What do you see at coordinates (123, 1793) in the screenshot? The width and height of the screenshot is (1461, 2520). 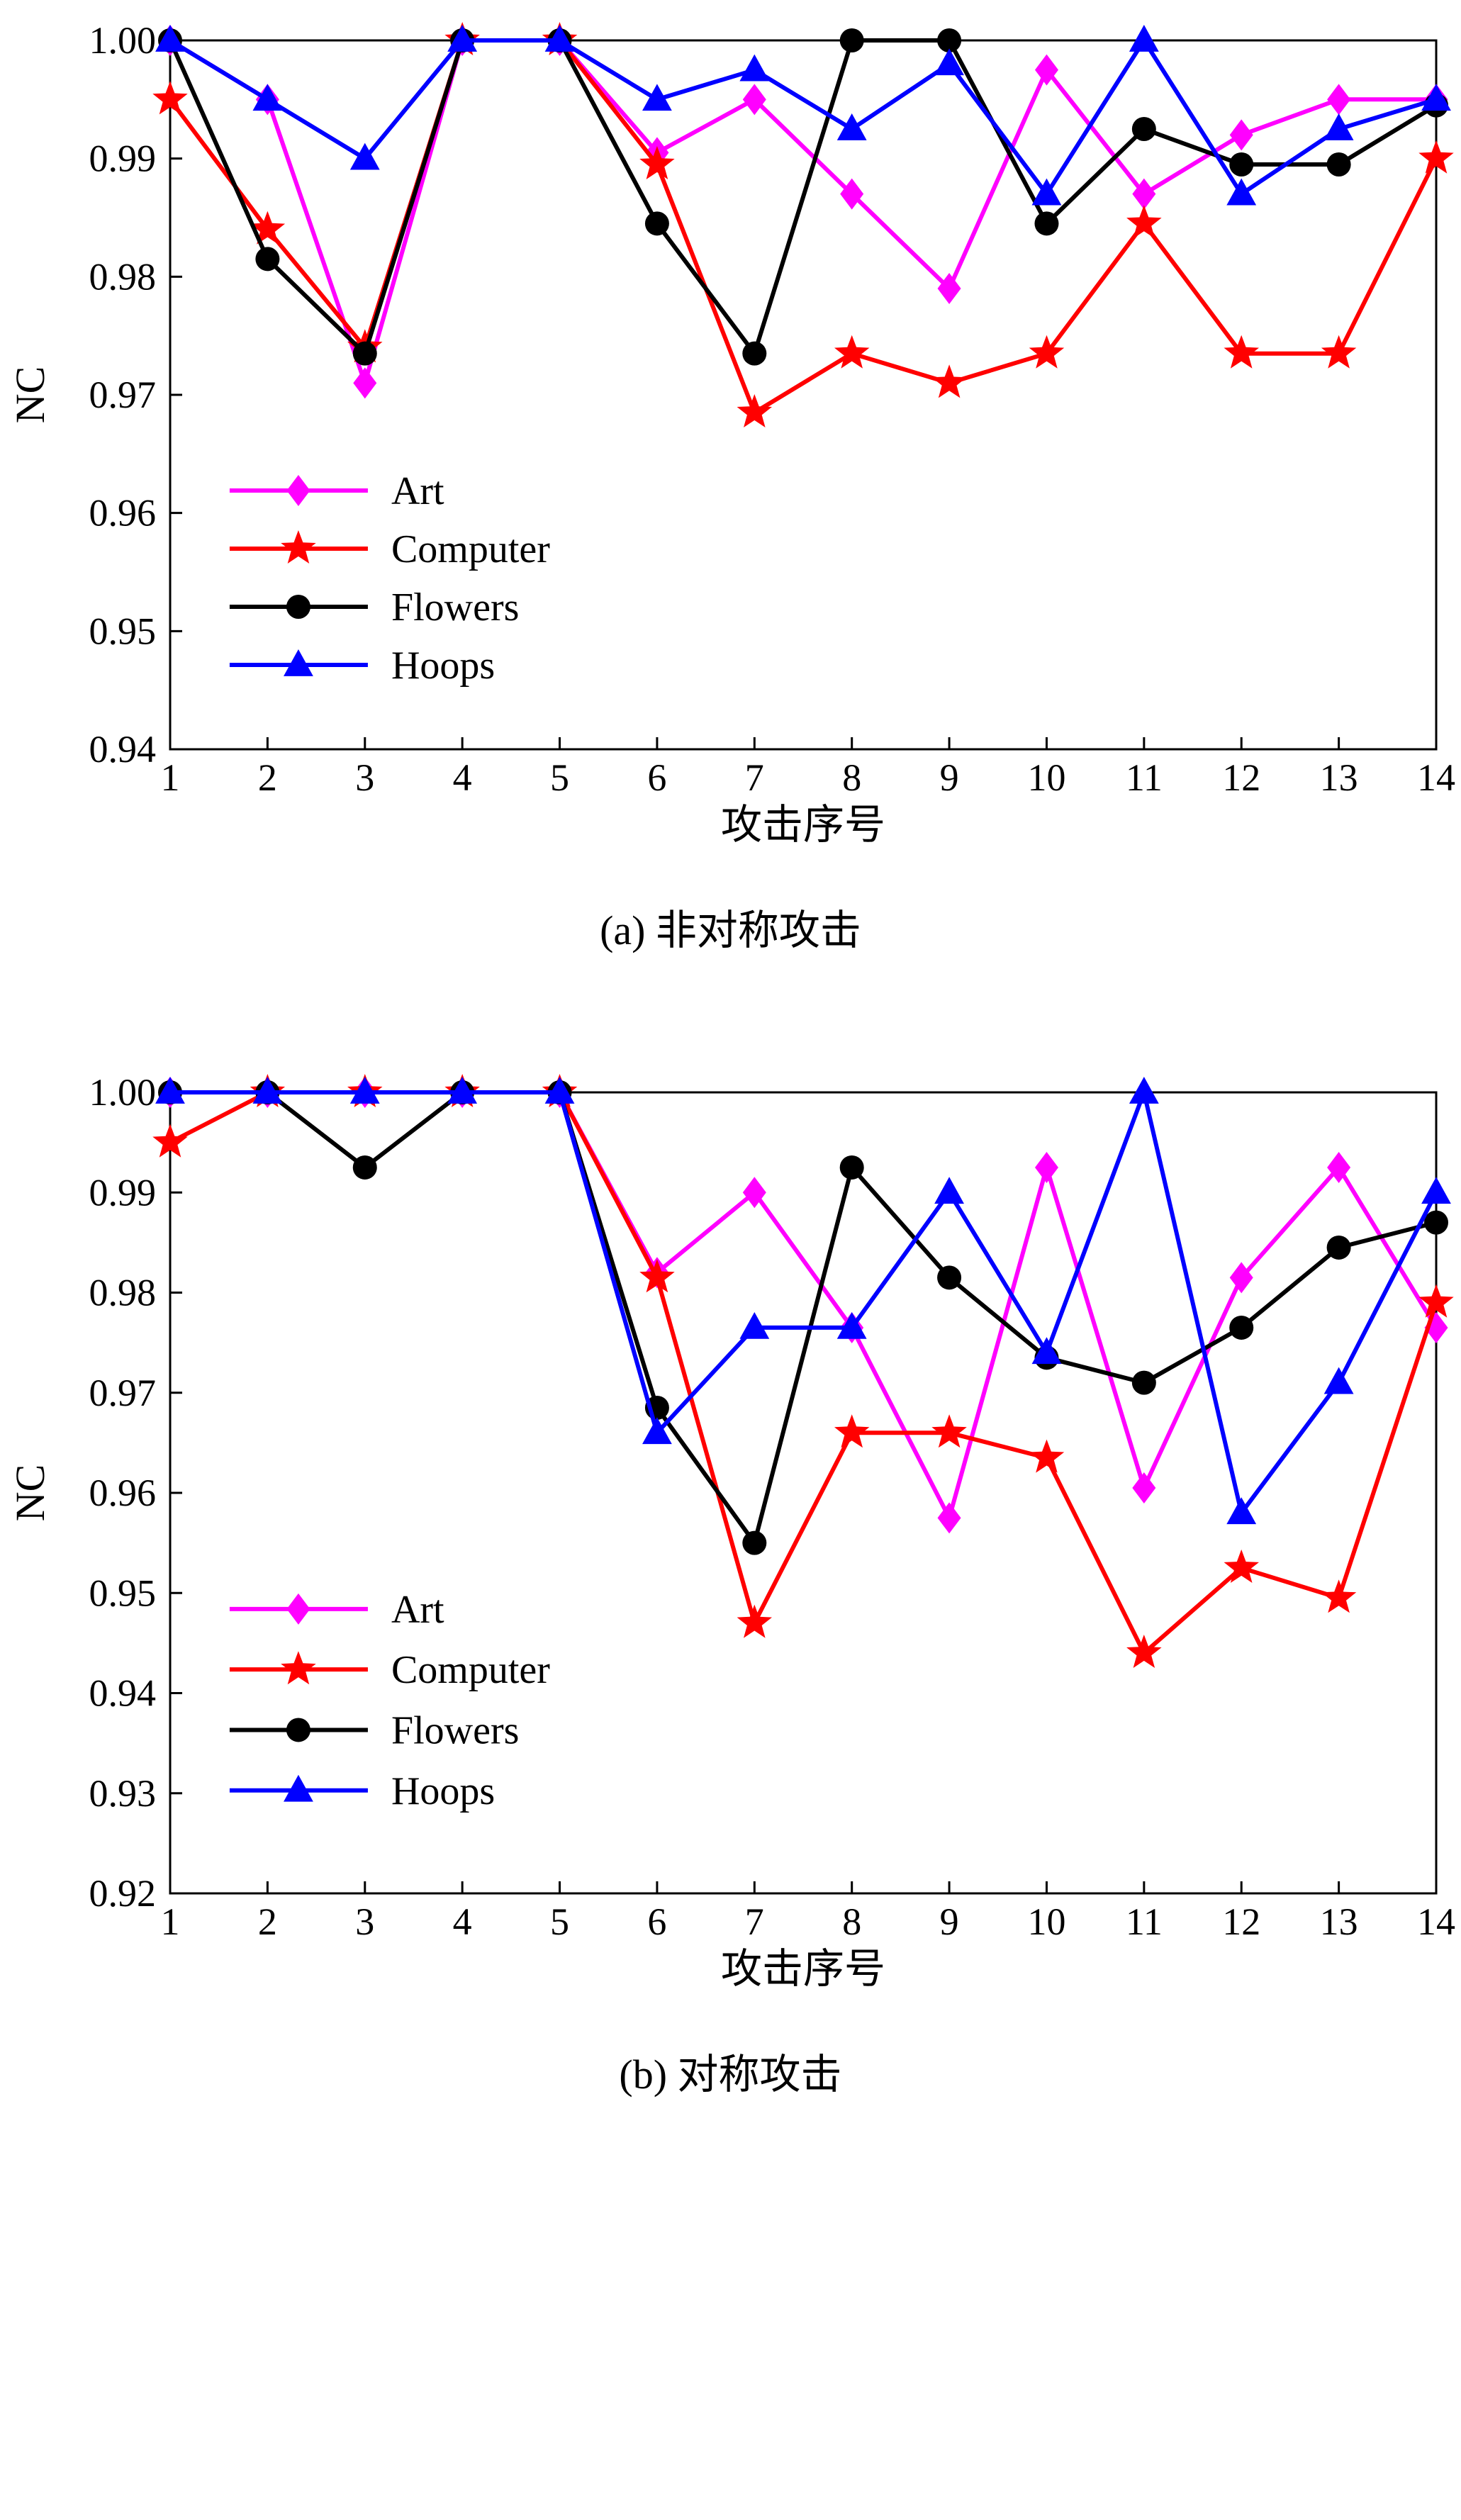 I see `y-tick-label: 0.93` at bounding box center [123, 1793].